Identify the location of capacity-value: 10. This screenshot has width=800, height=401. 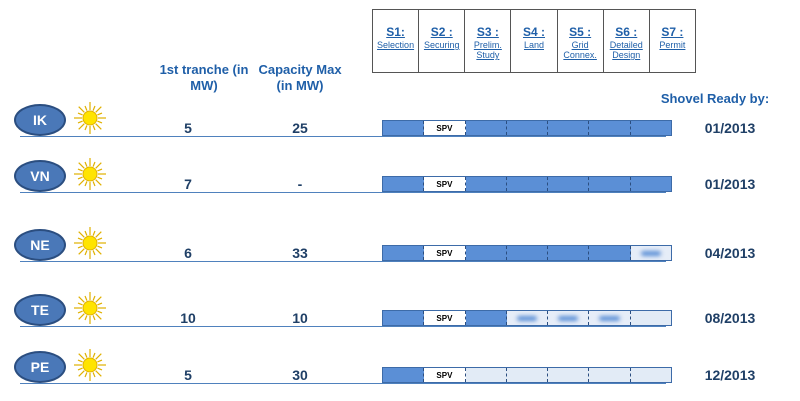
(300, 318).